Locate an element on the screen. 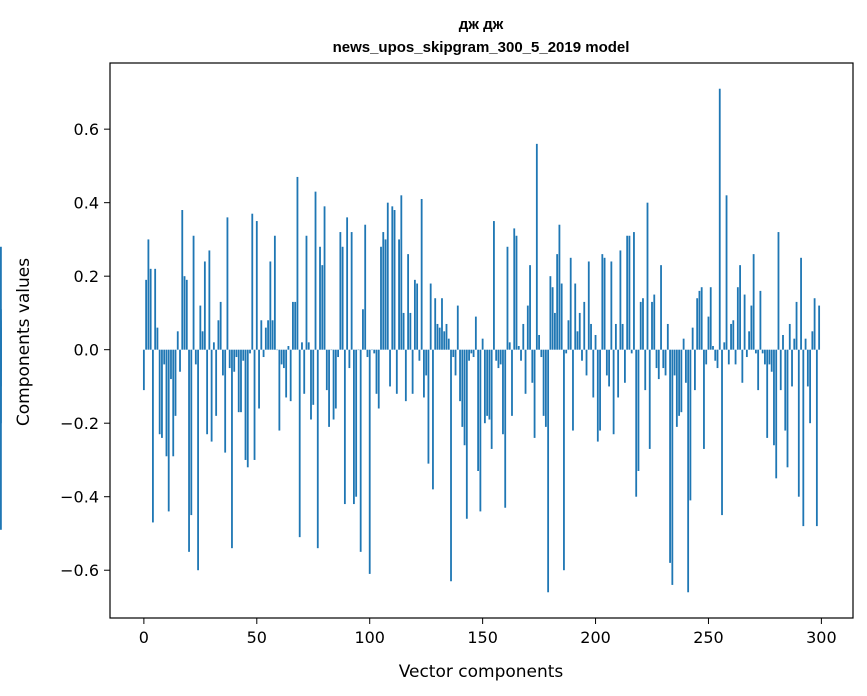 Image resolution: width=867 pixels, height=696 pixels. y-axis-label: Components values is located at coordinates (24, 342).